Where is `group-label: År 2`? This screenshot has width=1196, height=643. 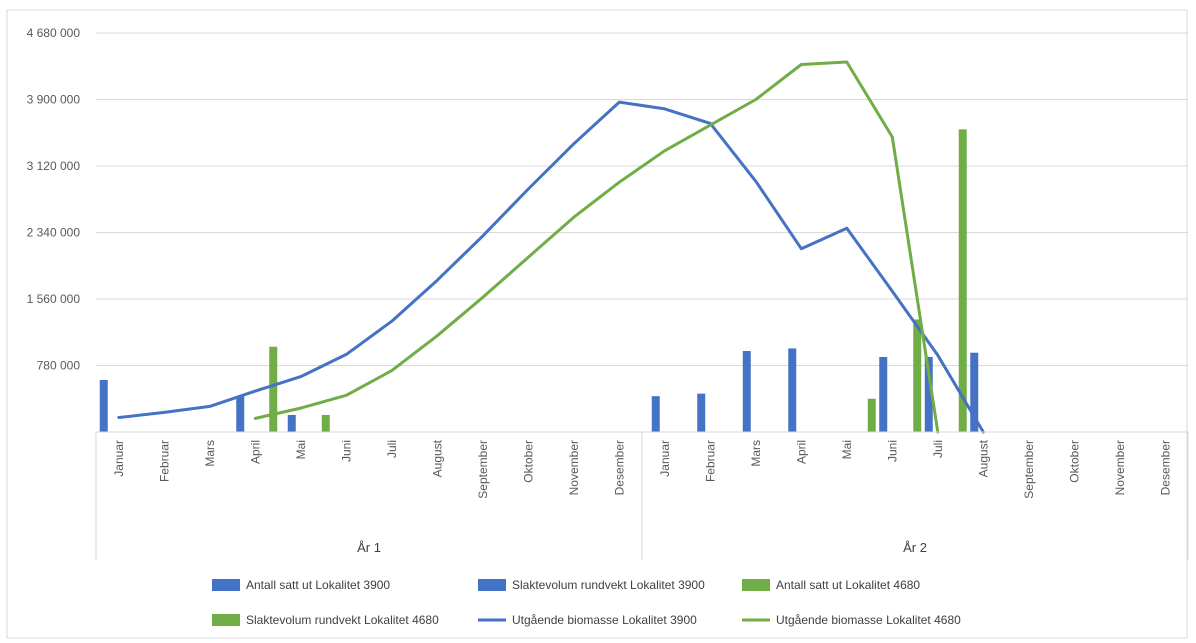 group-label: År 2 is located at coordinates (915, 547).